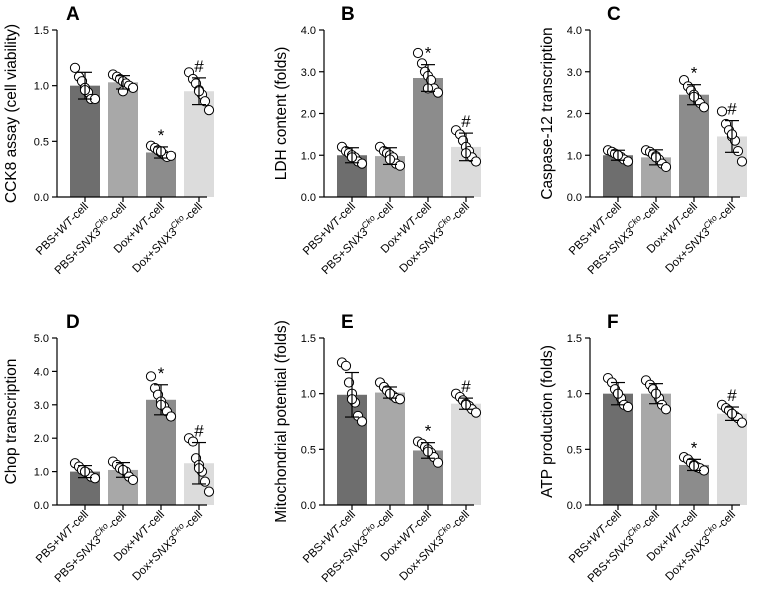  Describe the element at coordinates (547, 421) in the screenshot. I see `y-axis-label: ATP production (folds)` at that location.